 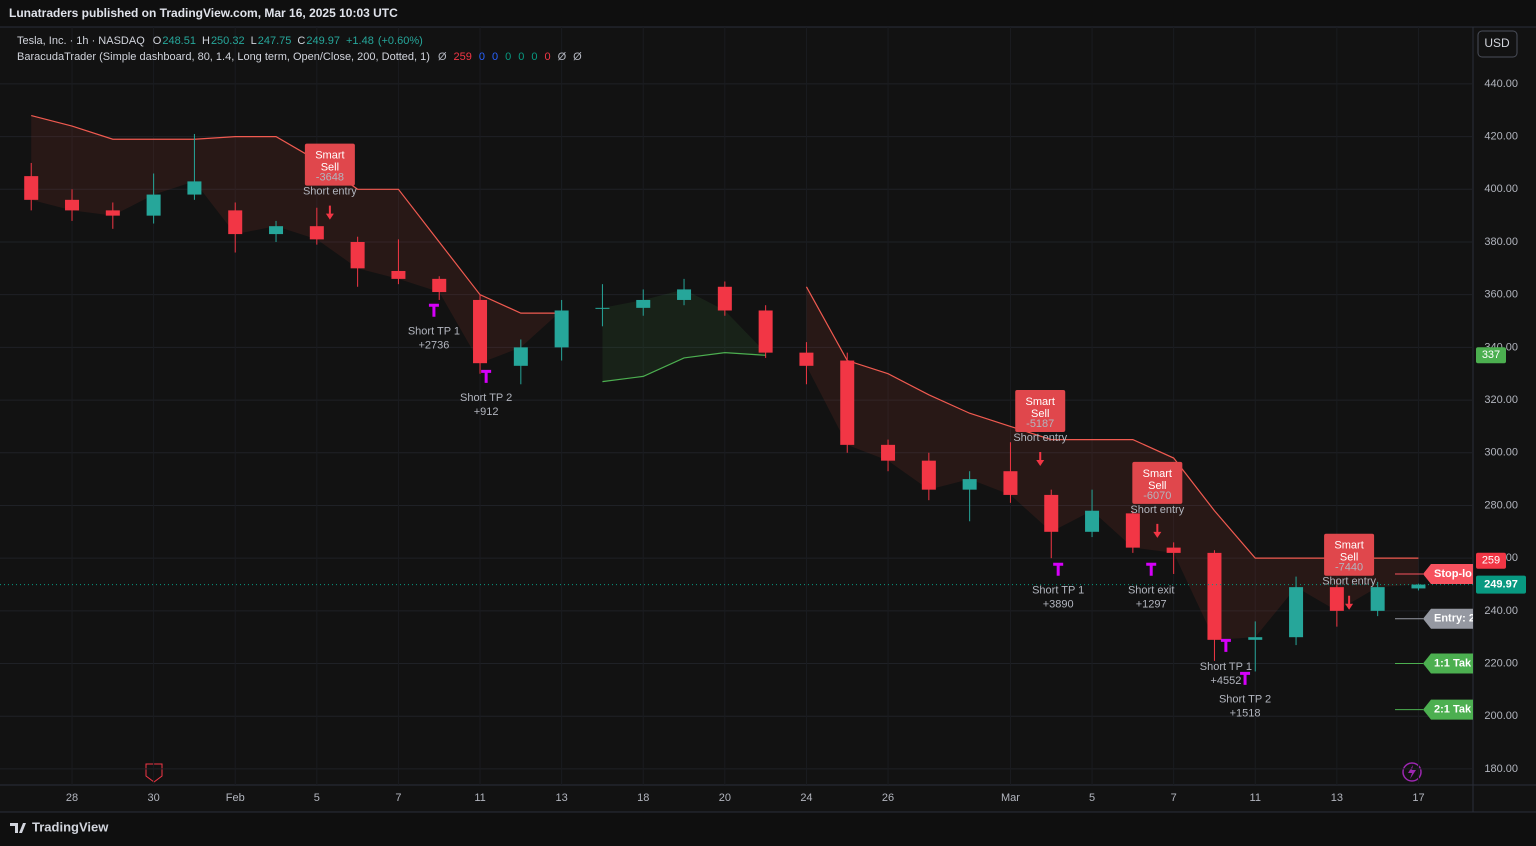 I want to click on logo-text: TradingView, so click(x=70, y=826).